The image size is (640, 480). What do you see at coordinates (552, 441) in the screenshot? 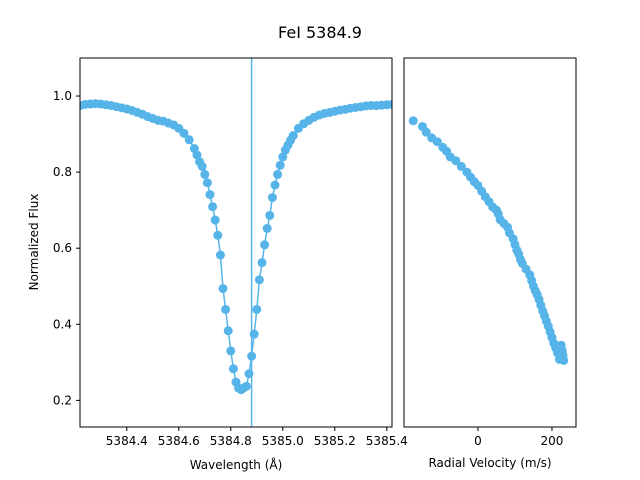
I see `x-tick-label: 200` at bounding box center [552, 441].